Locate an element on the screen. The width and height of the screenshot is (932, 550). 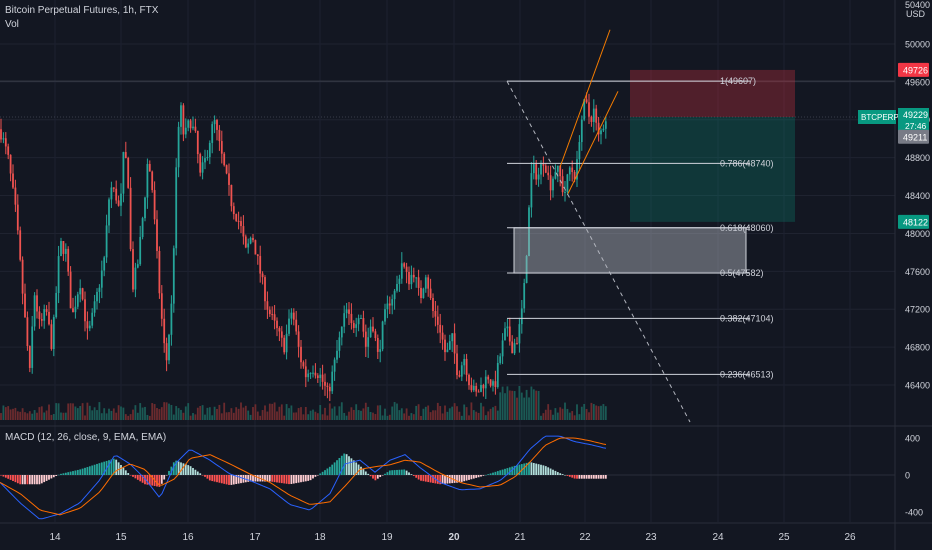
macd-pane is located at coordinates (447, 477).